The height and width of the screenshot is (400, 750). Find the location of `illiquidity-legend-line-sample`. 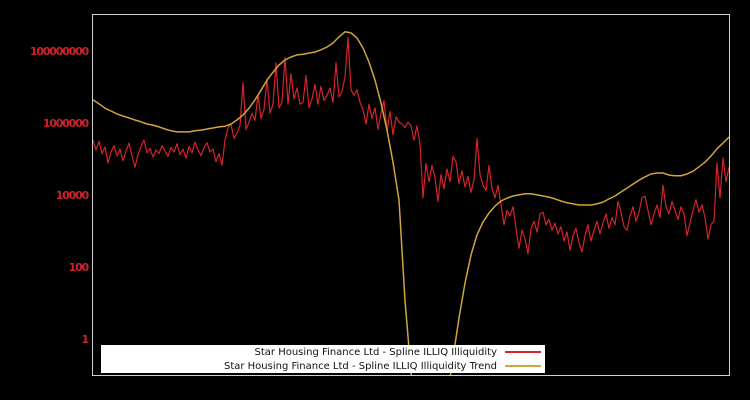

illiquidity-legend-line-sample is located at coordinates (523, 352).